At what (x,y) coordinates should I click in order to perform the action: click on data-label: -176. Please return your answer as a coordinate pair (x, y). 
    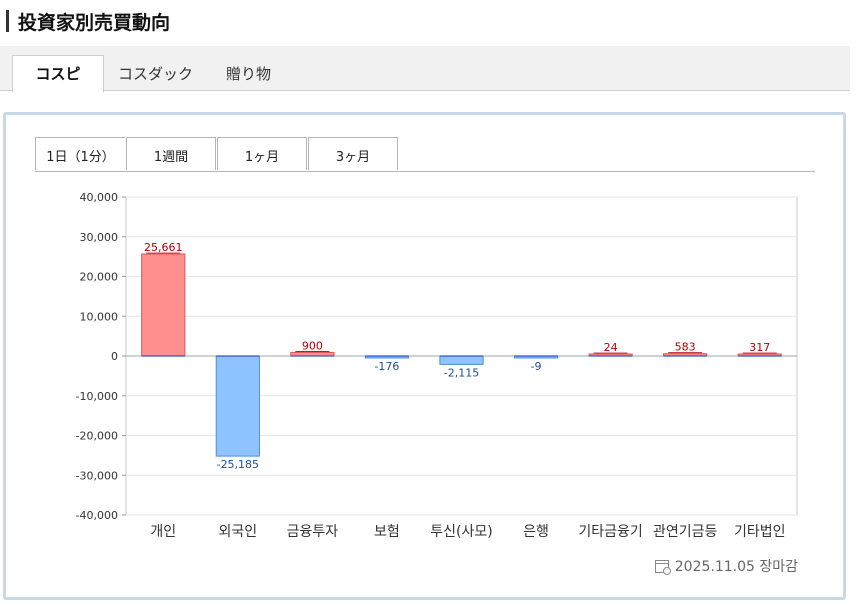
    Looking at the image, I should click on (386, 366).